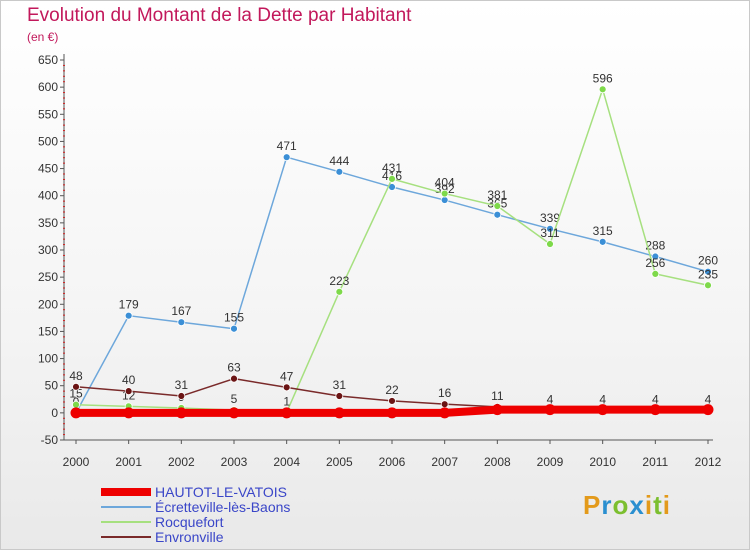  What do you see at coordinates (603, 78) in the screenshot?
I see `data-label: 596` at bounding box center [603, 78].